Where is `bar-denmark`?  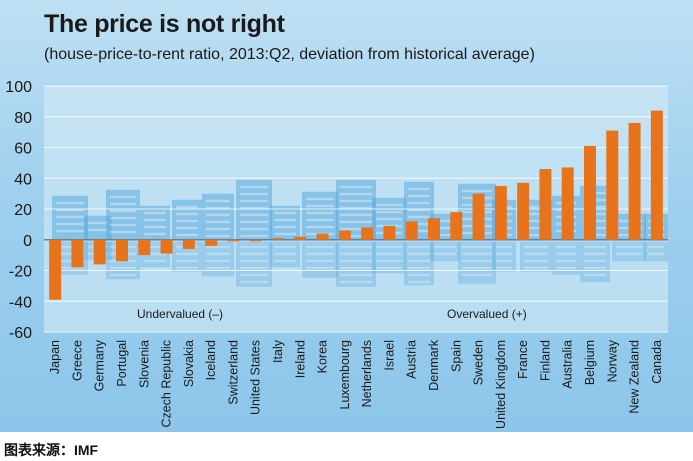
bar-denmark is located at coordinates (434, 229).